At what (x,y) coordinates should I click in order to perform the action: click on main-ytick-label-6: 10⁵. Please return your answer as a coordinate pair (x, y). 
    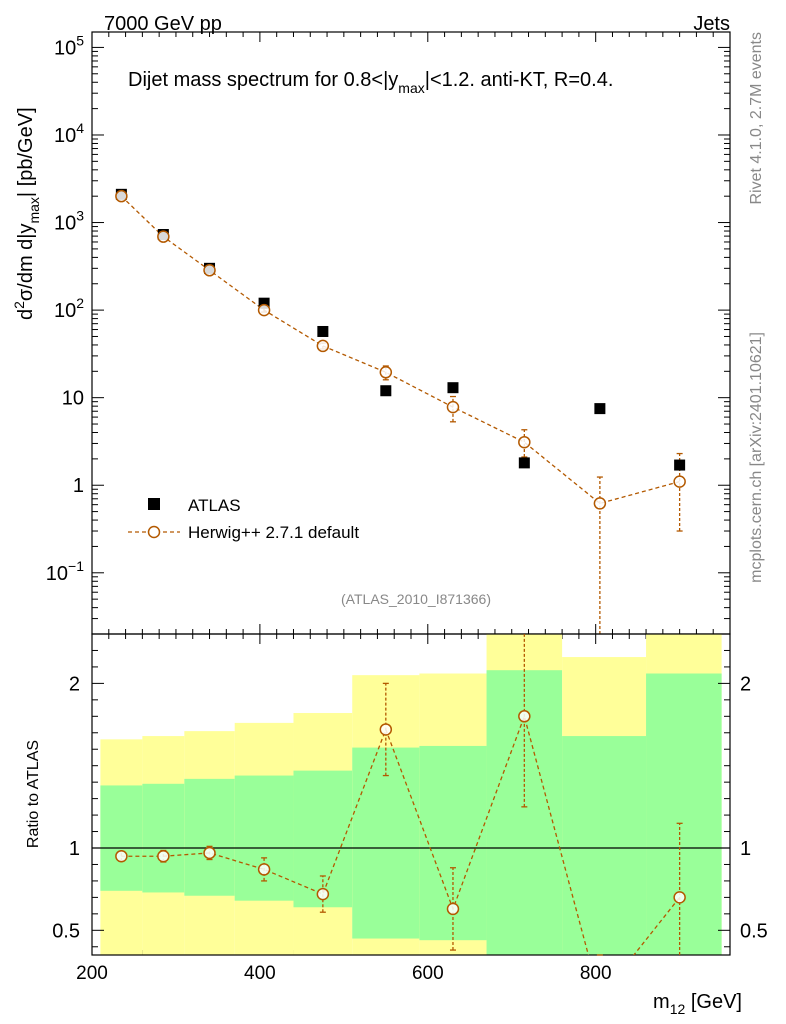
    Looking at the image, I should click on (69, 45).